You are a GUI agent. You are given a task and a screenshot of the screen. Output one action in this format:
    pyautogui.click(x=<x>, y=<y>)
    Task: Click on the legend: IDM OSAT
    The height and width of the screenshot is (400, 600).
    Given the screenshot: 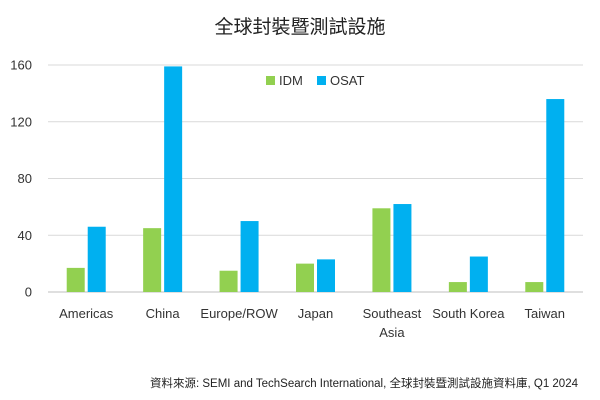 What is the action you would take?
    pyautogui.click(x=315, y=80)
    